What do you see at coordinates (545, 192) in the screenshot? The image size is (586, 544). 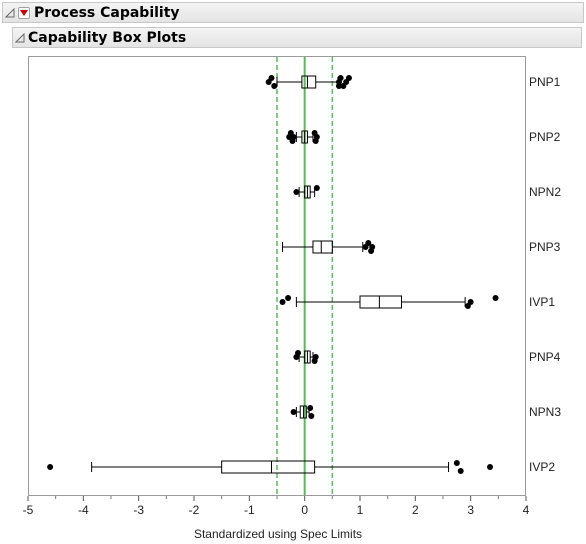 I see `category-label: NPN2` at bounding box center [545, 192].